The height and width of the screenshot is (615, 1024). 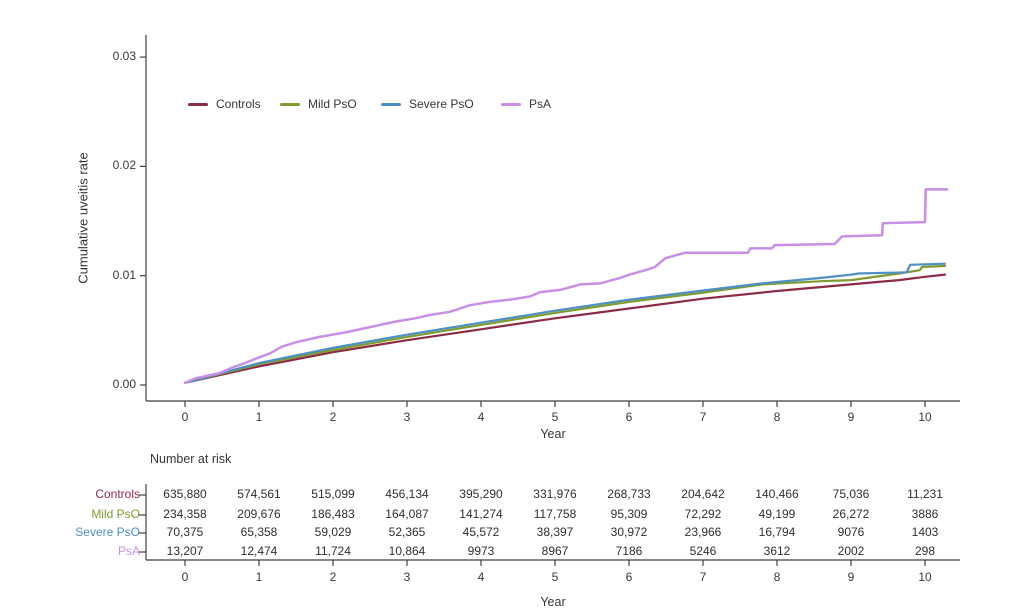 I want to click on risk-cell: 3886, so click(x=925, y=514).